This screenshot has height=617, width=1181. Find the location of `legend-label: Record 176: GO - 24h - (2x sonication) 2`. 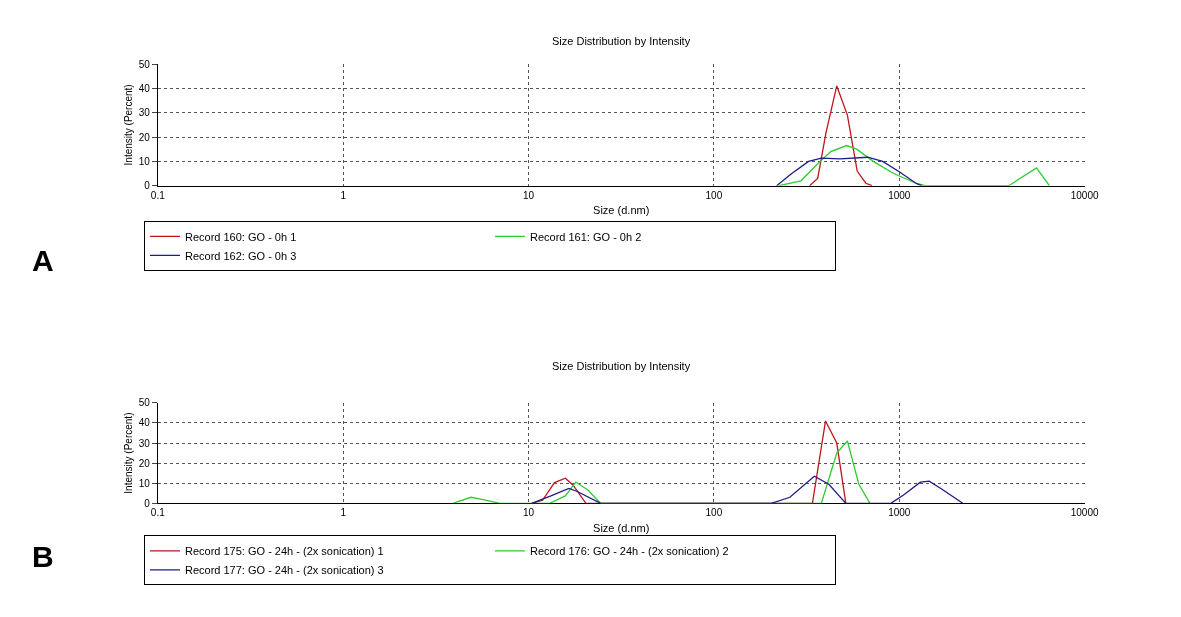

legend-label: Record 176: GO - 24h - (2x sonication) 2 is located at coordinates (629, 551).